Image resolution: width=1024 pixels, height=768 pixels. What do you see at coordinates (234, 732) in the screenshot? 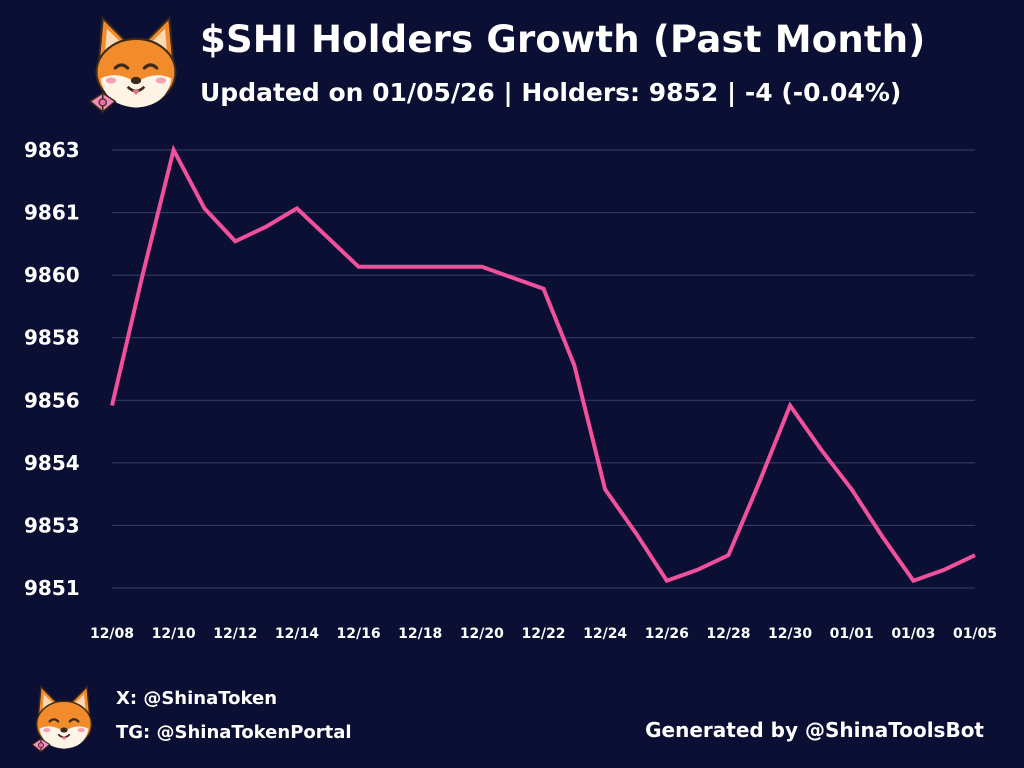
I see `telegram-handle: TG: @ShinaTokenPortal` at bounding box center [234, 732].